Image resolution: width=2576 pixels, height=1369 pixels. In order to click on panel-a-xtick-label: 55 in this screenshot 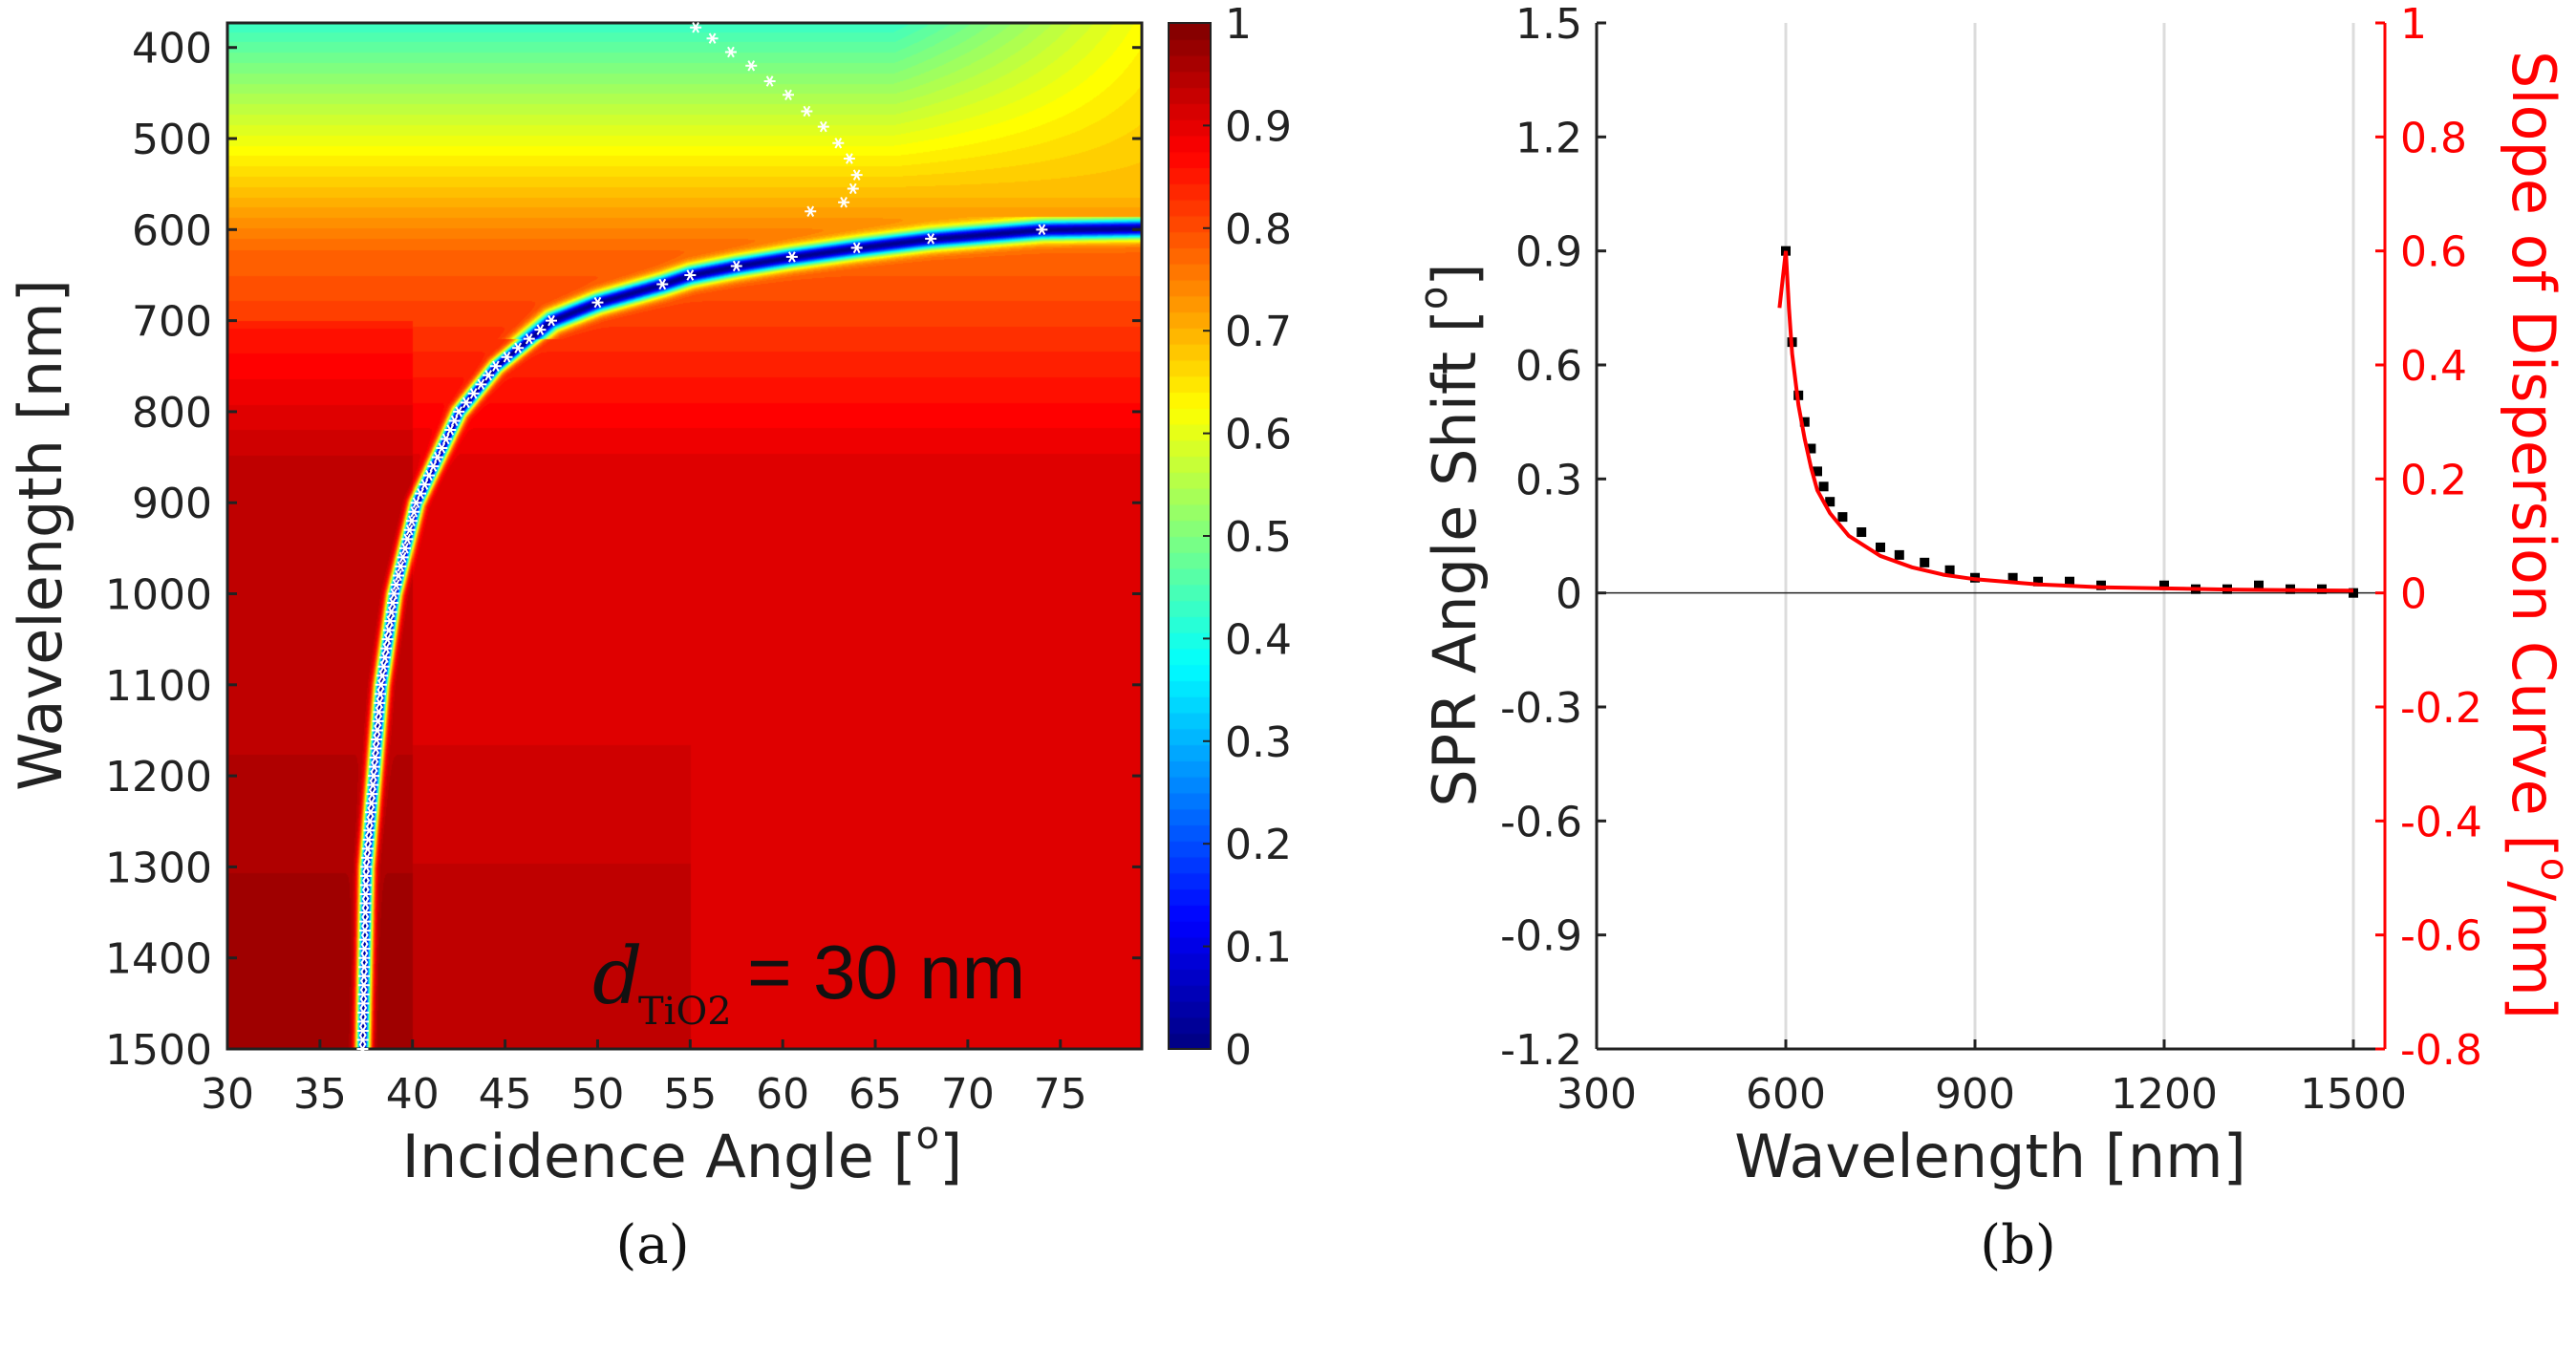, I will do `click(690, 1094)`.